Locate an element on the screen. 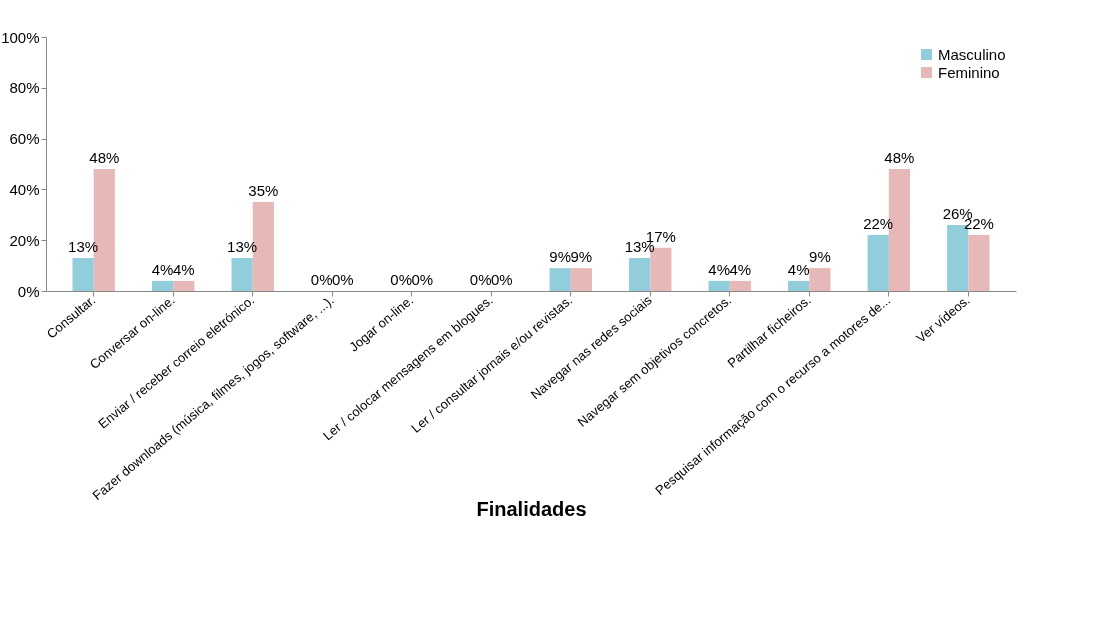 The height and width of the screenshot is (628, 1097). y-tick-label: 0% is located at coordinates (28, 291).